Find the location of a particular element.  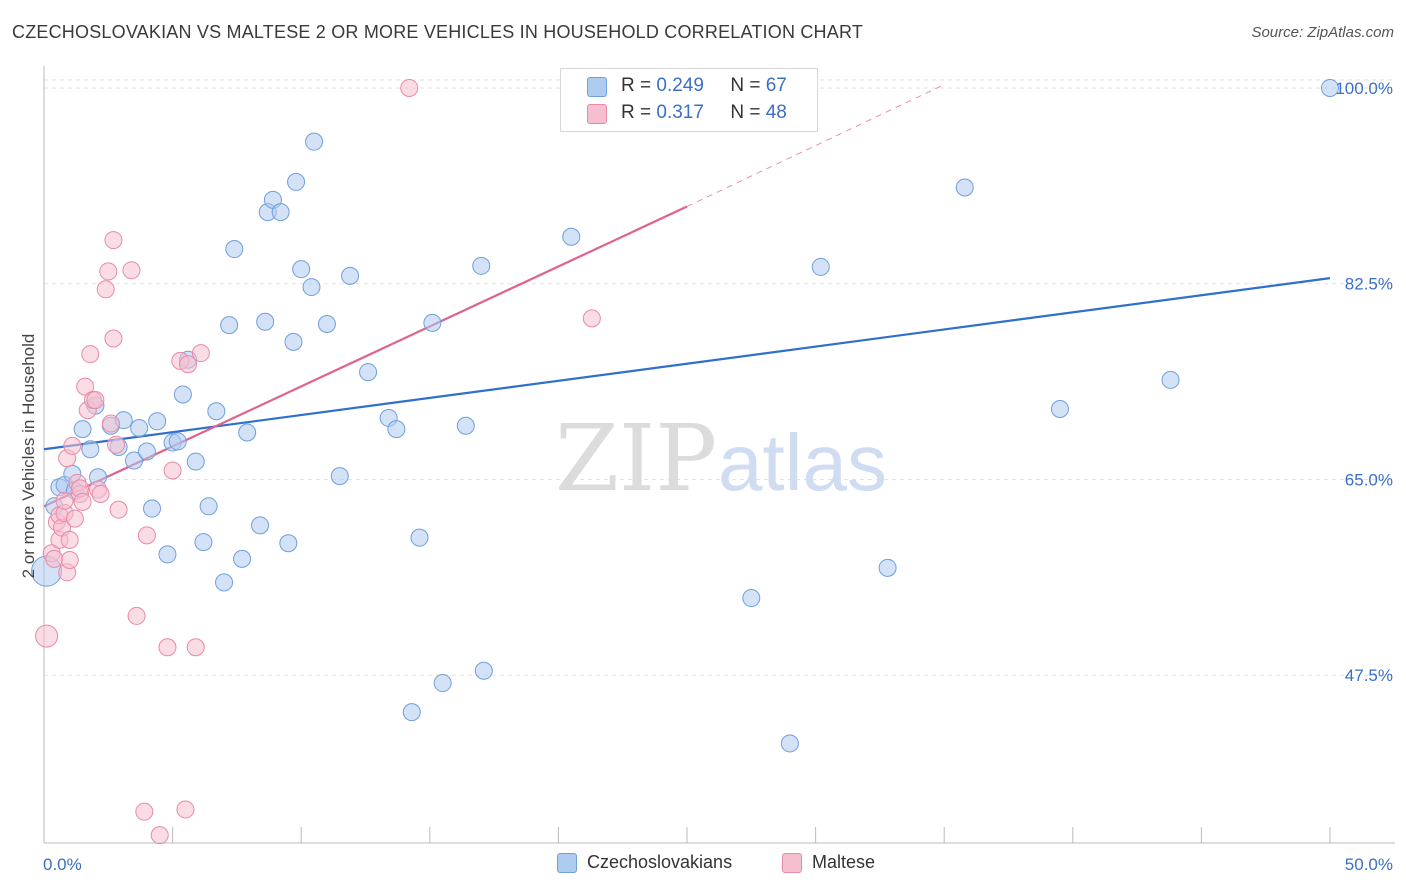

legend-n-value: 48 is located at coordinates (776, 112).